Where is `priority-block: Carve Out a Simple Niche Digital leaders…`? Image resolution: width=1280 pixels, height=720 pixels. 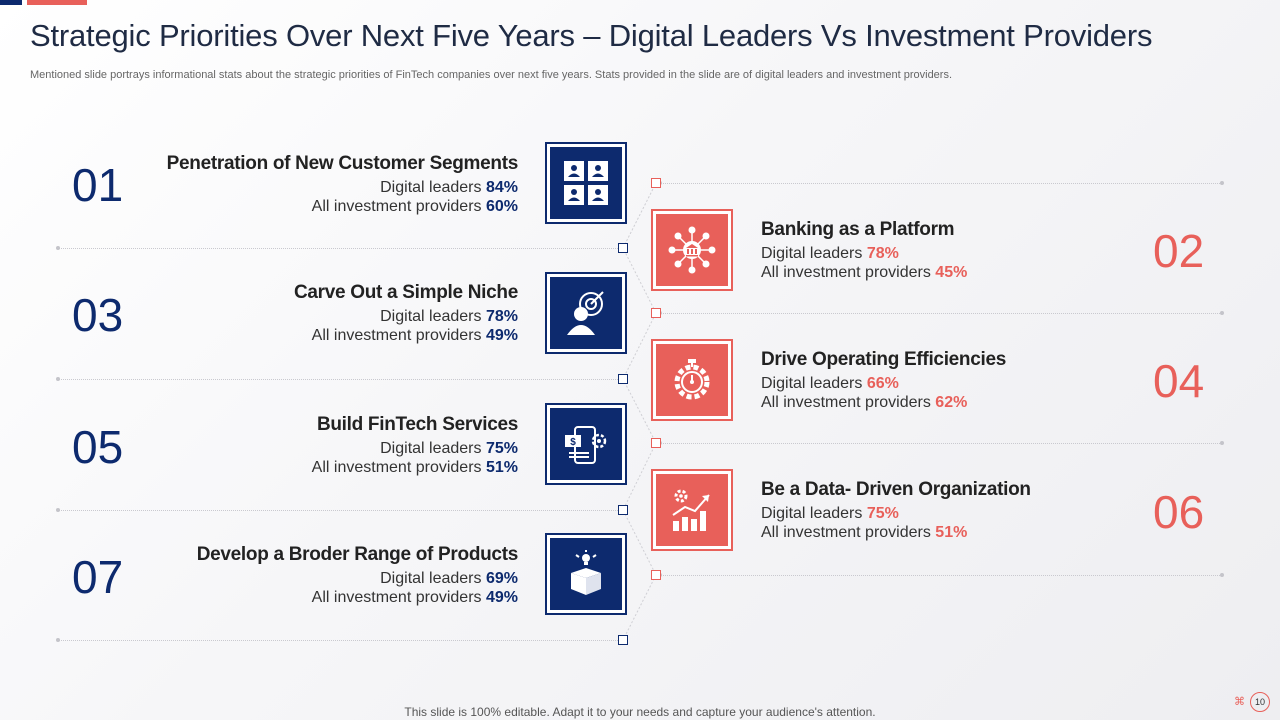 priority-block: Carve Out a Simple Niche Digital leaders… is located at coordinates (406, 313).